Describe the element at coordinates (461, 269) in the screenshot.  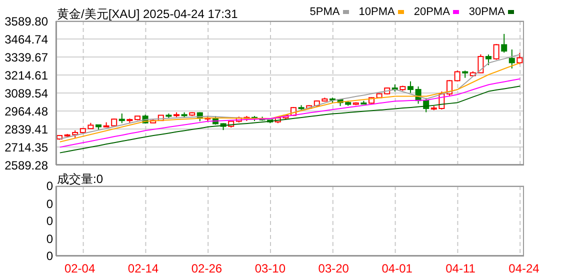
I see `category-label: 04-11` at that location.